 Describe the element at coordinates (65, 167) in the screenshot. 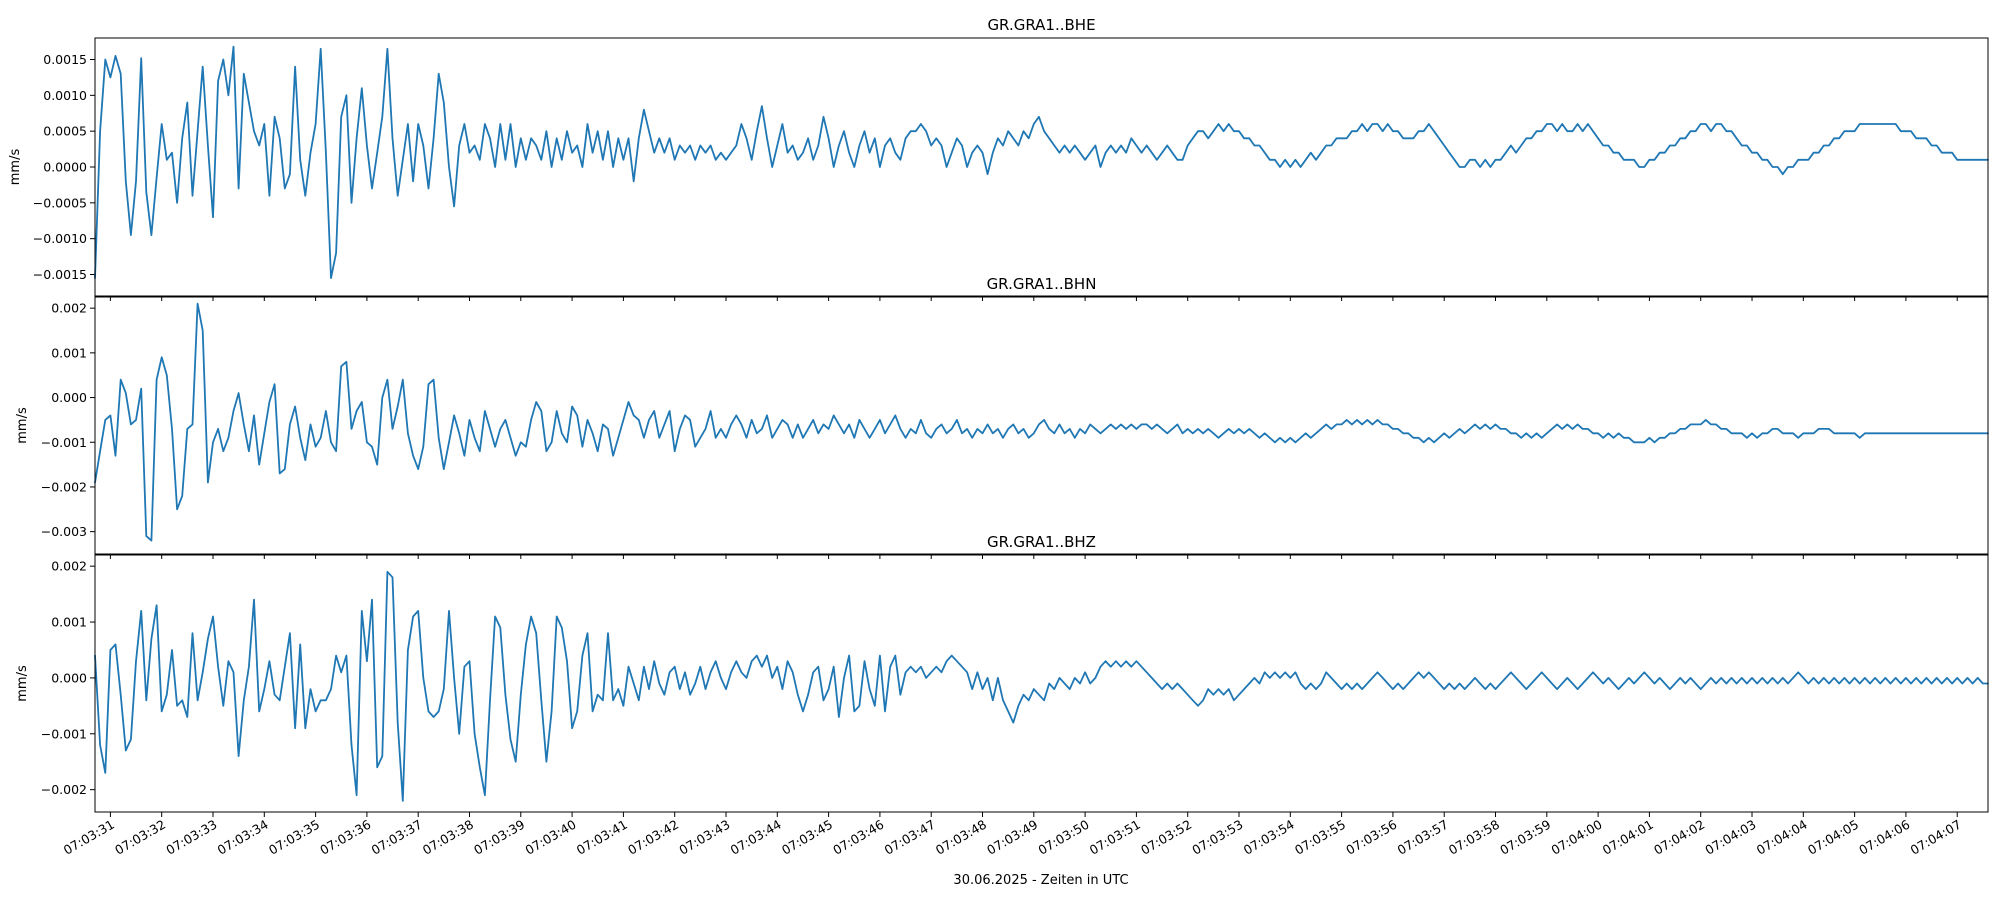

I see `y-tick-label: 0.0000` at that location.